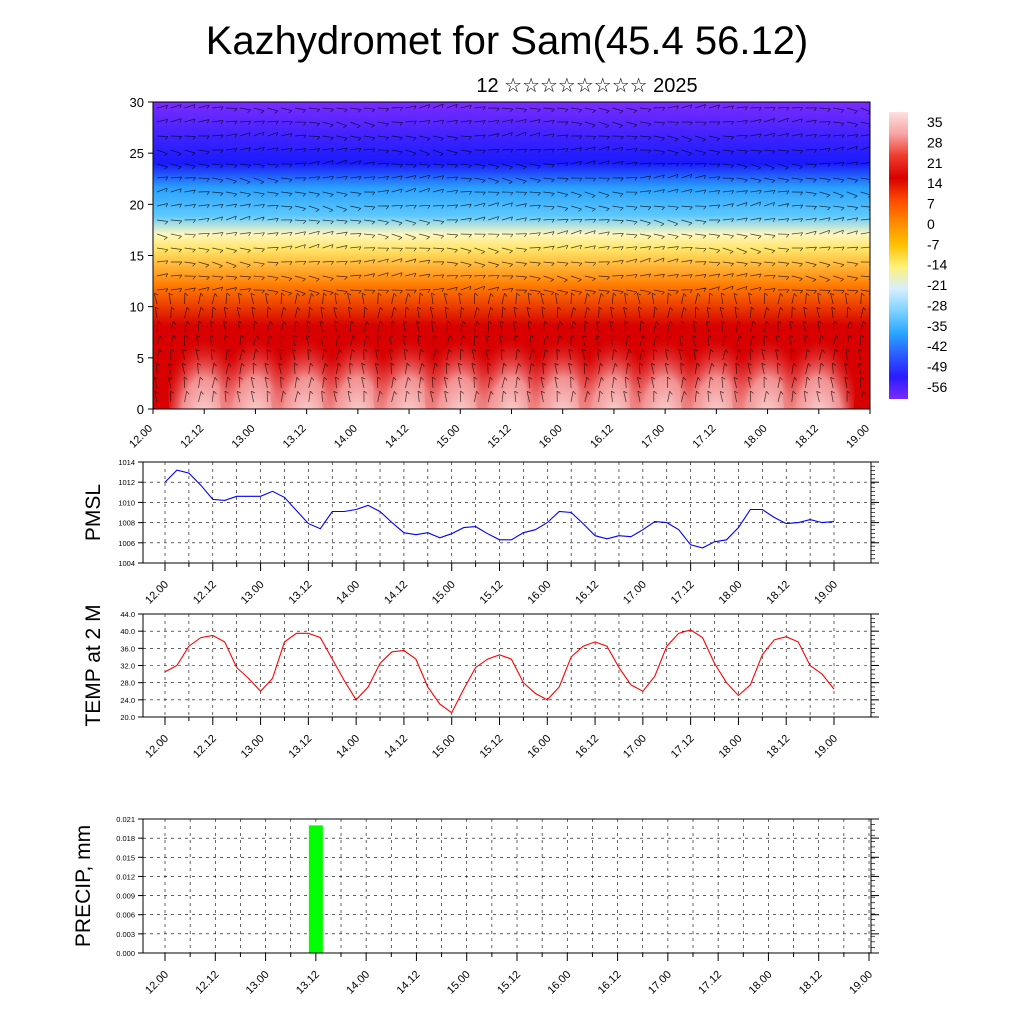 This screenshot has width=1024, height=1029. What do you see at coordinates (315, 889) in the screenshot?
I see `precip-bar` at bounding box center [315, 889].